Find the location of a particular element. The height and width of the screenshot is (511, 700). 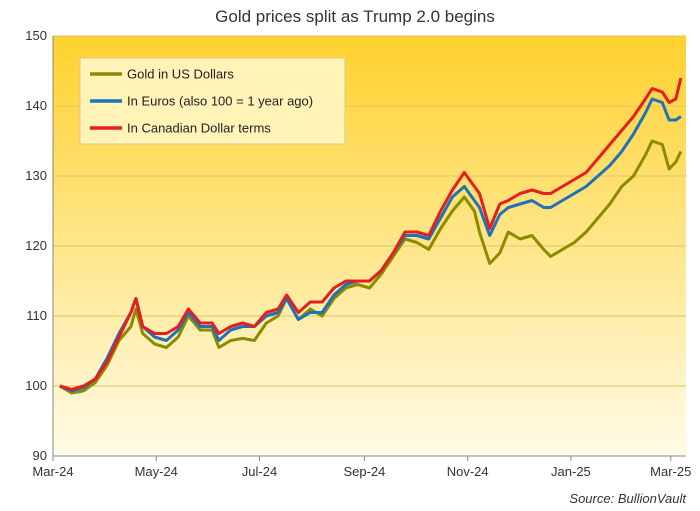

chart-title: Gold prices split as Trump 2.0 begins is located at coordinates (355, 16).